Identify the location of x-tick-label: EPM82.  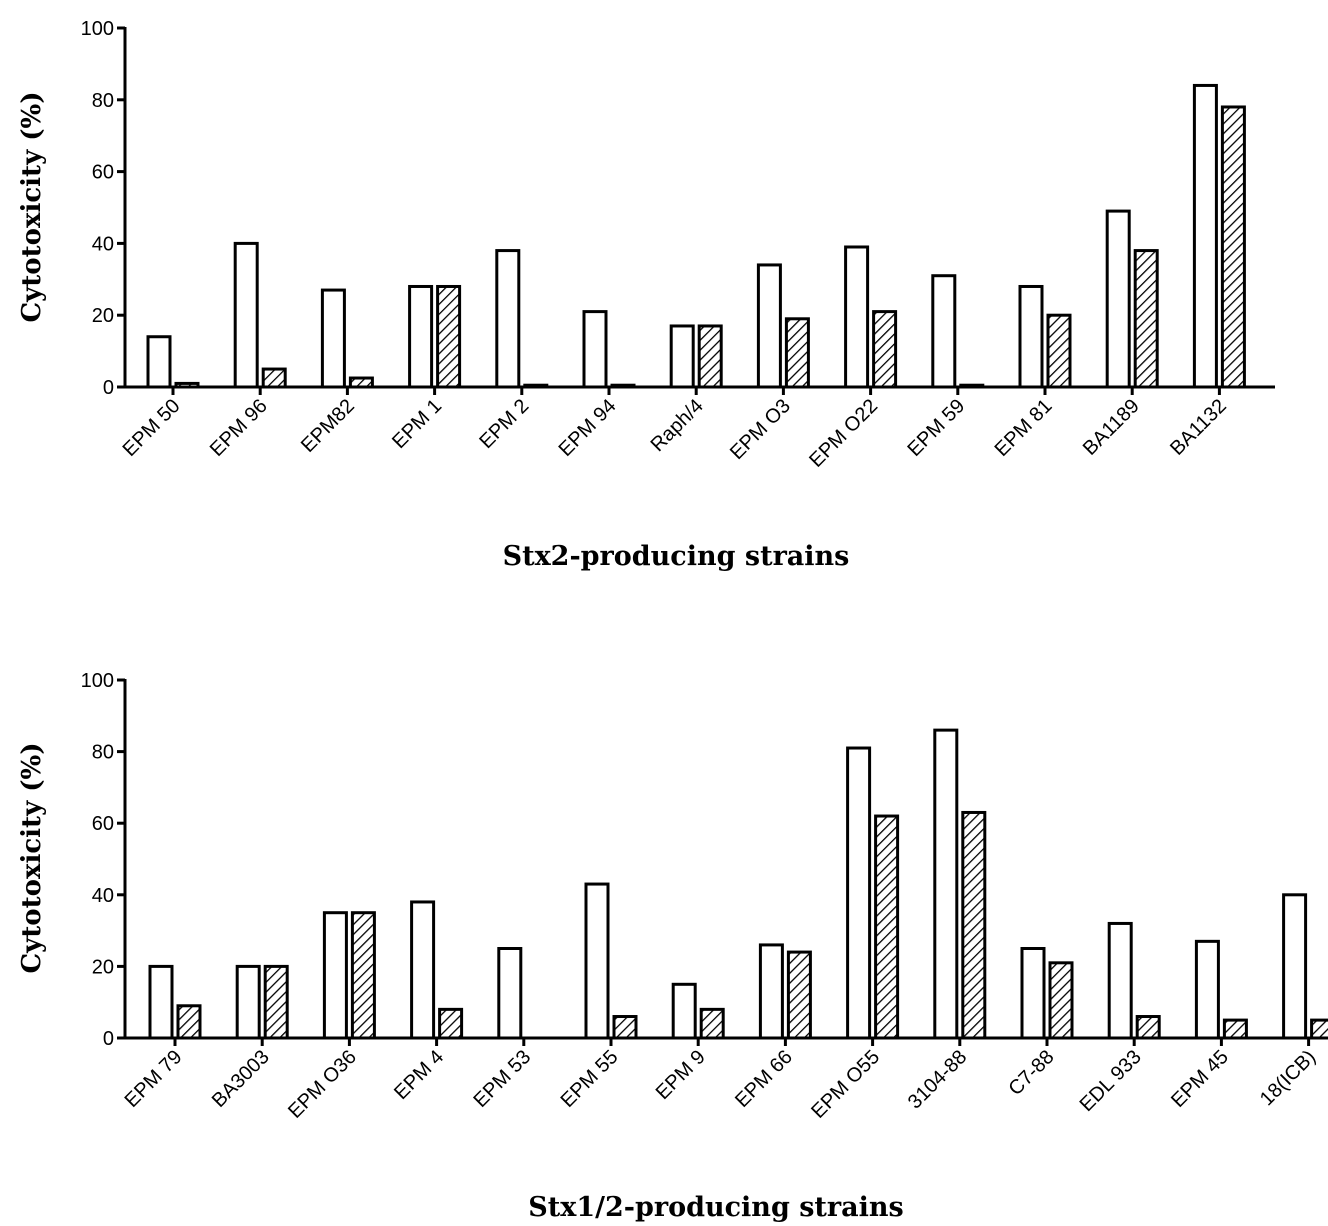
(328, 426).